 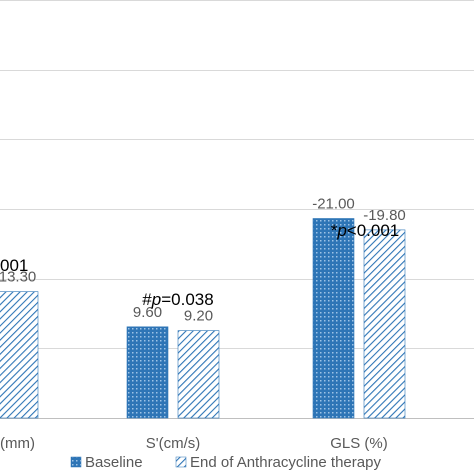 I want to click on legend-item-end-therapy: End of Anthracycline therapy, so click(x=278, y=462).